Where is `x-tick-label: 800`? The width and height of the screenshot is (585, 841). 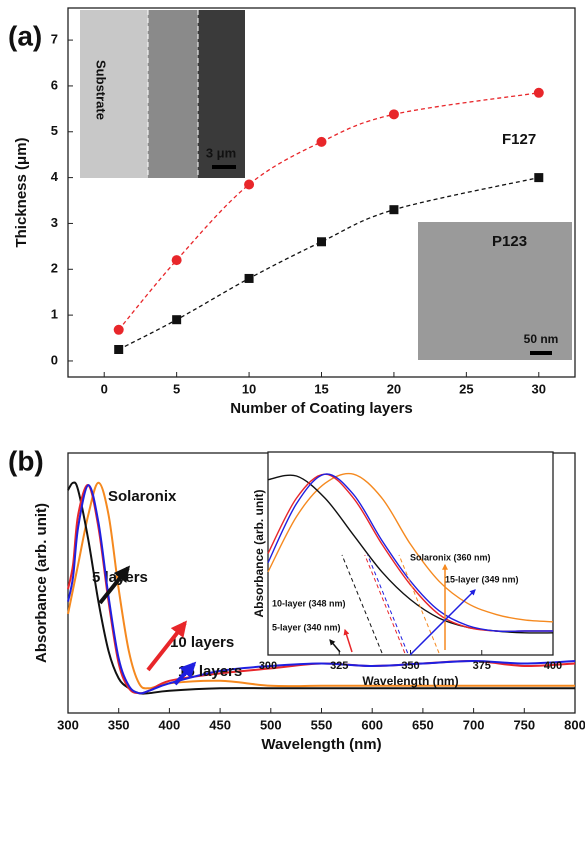
x-tick-label: 800 is located at coordinates (574, 724).